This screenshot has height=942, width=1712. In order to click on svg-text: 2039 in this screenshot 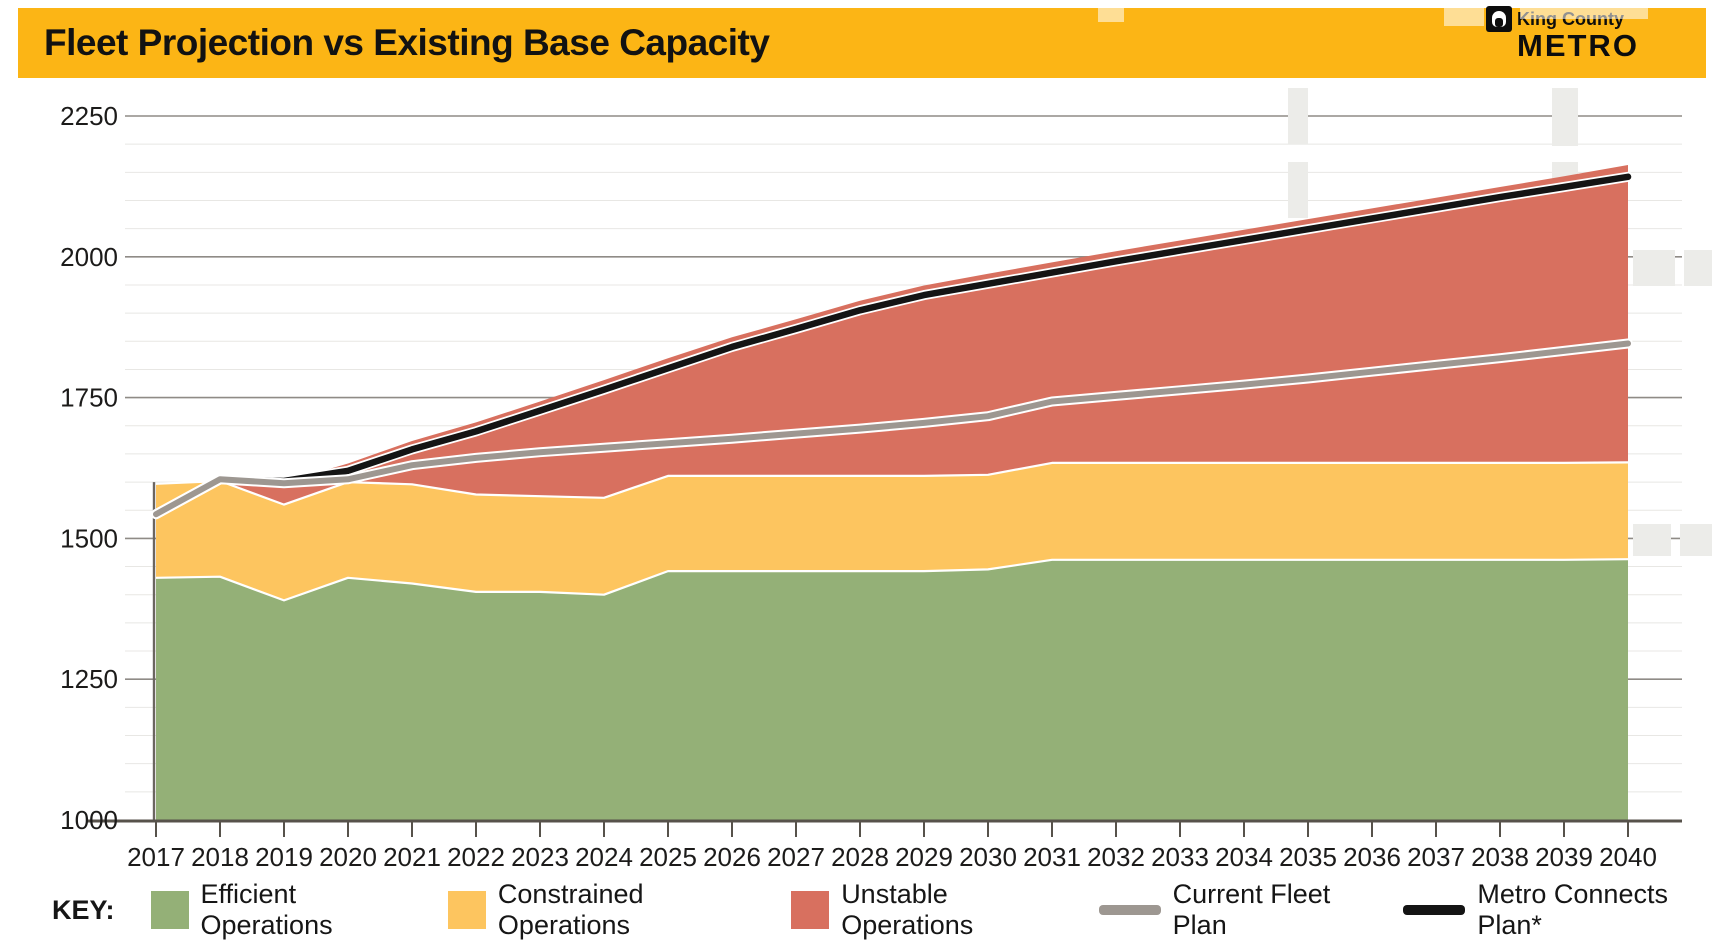, I will do `click(1564, 857)`.